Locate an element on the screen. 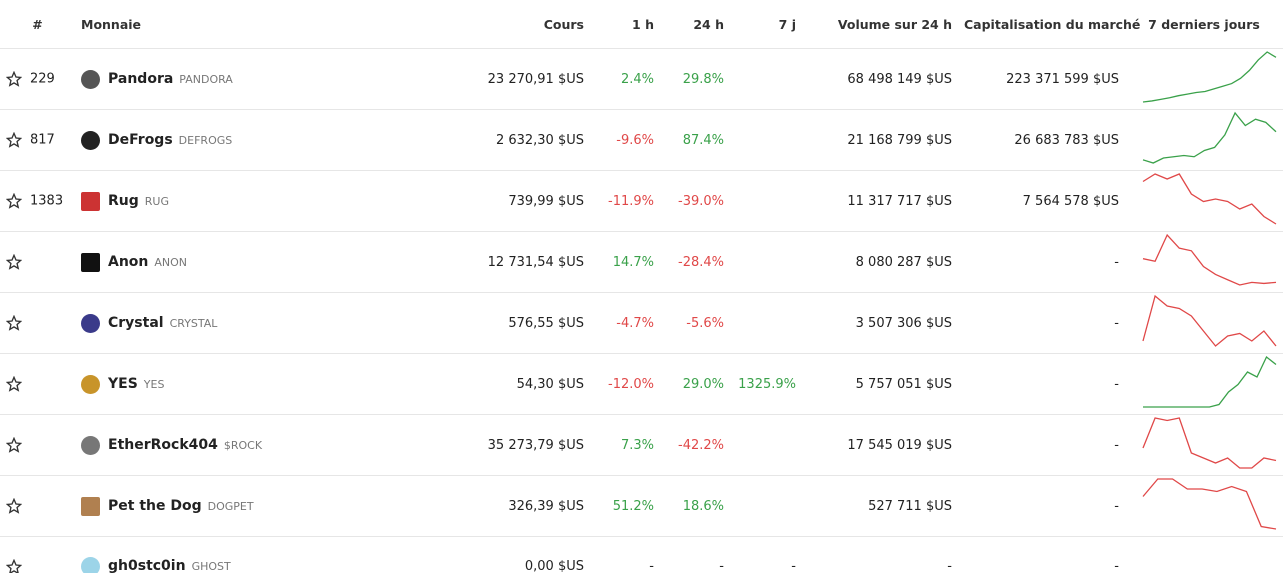 This screenshot has height=573, width=1283. change-h24: 29.8% is located at coordinates (695, 79).